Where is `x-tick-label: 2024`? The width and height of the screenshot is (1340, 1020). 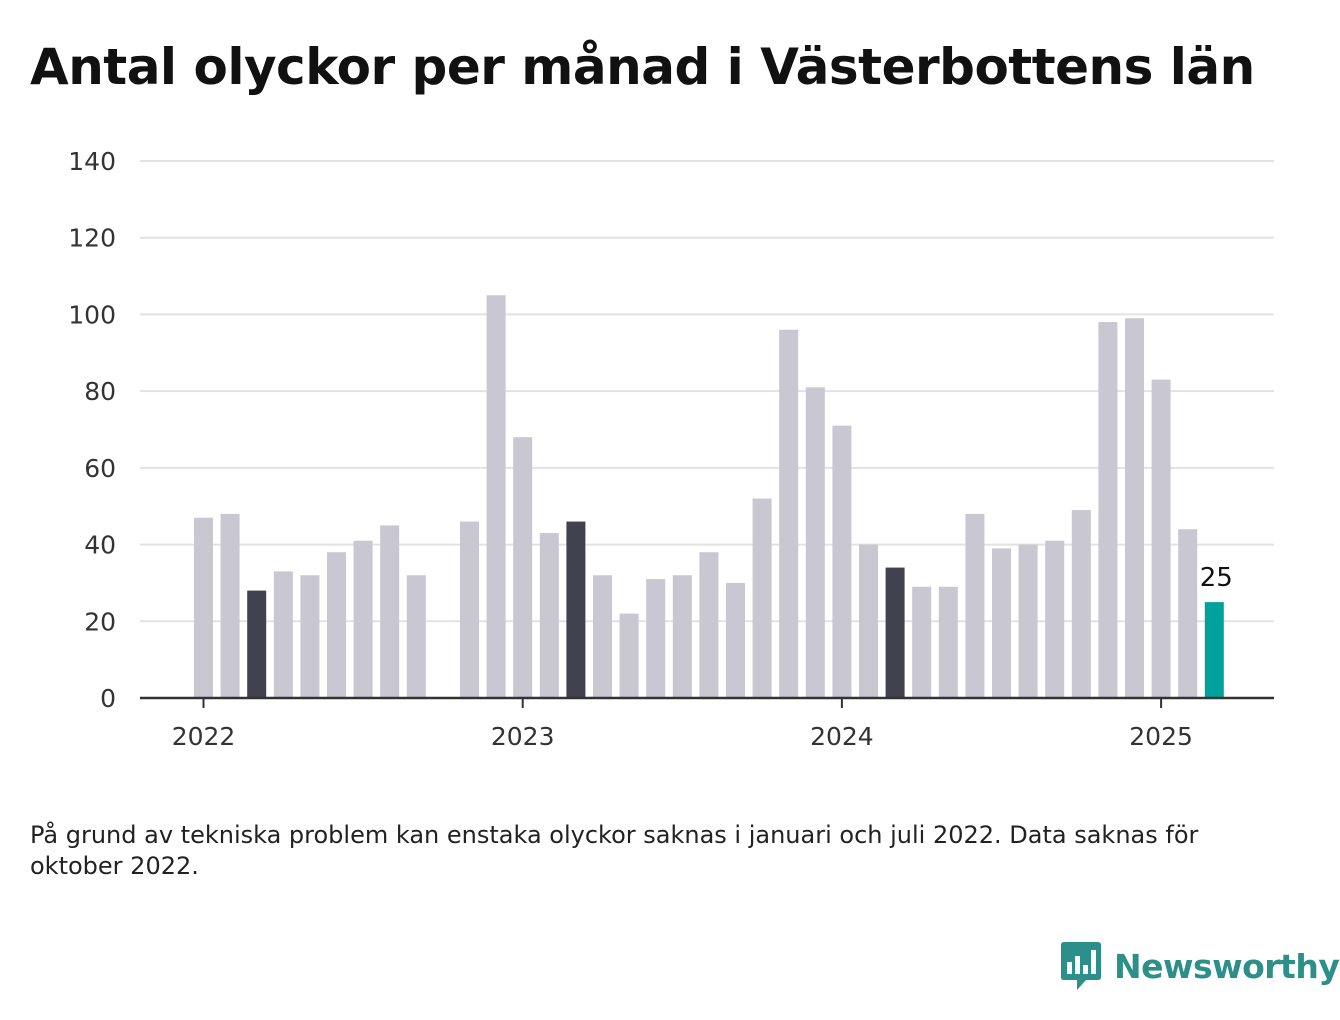 x-tick-label: 2024 is located at coordinates (842, 736).